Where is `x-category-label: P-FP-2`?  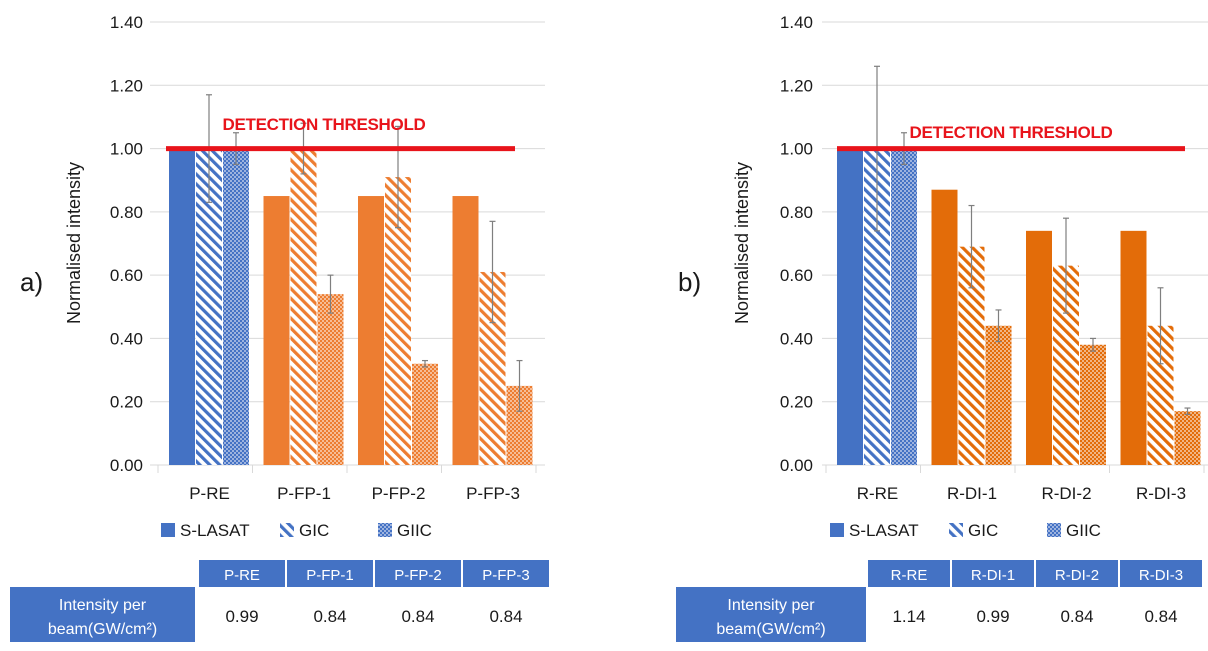 x-category-label: P-FP-2 is located at coordinates (399, 493).